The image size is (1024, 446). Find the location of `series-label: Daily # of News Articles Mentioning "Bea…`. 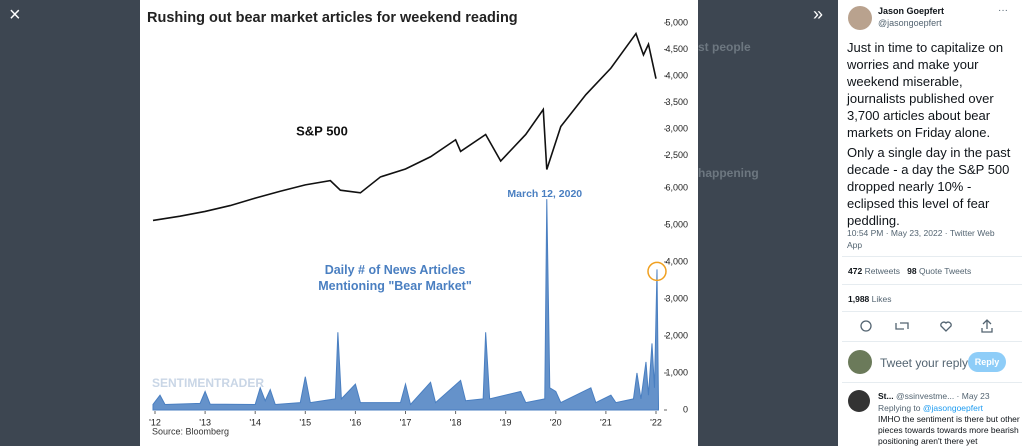

series-label: Daily # of News Articles Mentioning "Bea… is located at coordinates (395, 278).